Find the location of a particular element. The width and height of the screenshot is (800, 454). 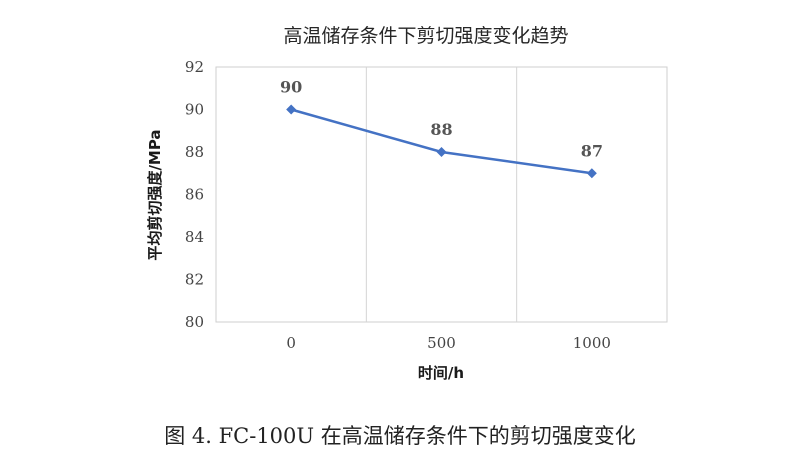

data-labels-layer: 90 88 87 is located at coordinates (441, 119).